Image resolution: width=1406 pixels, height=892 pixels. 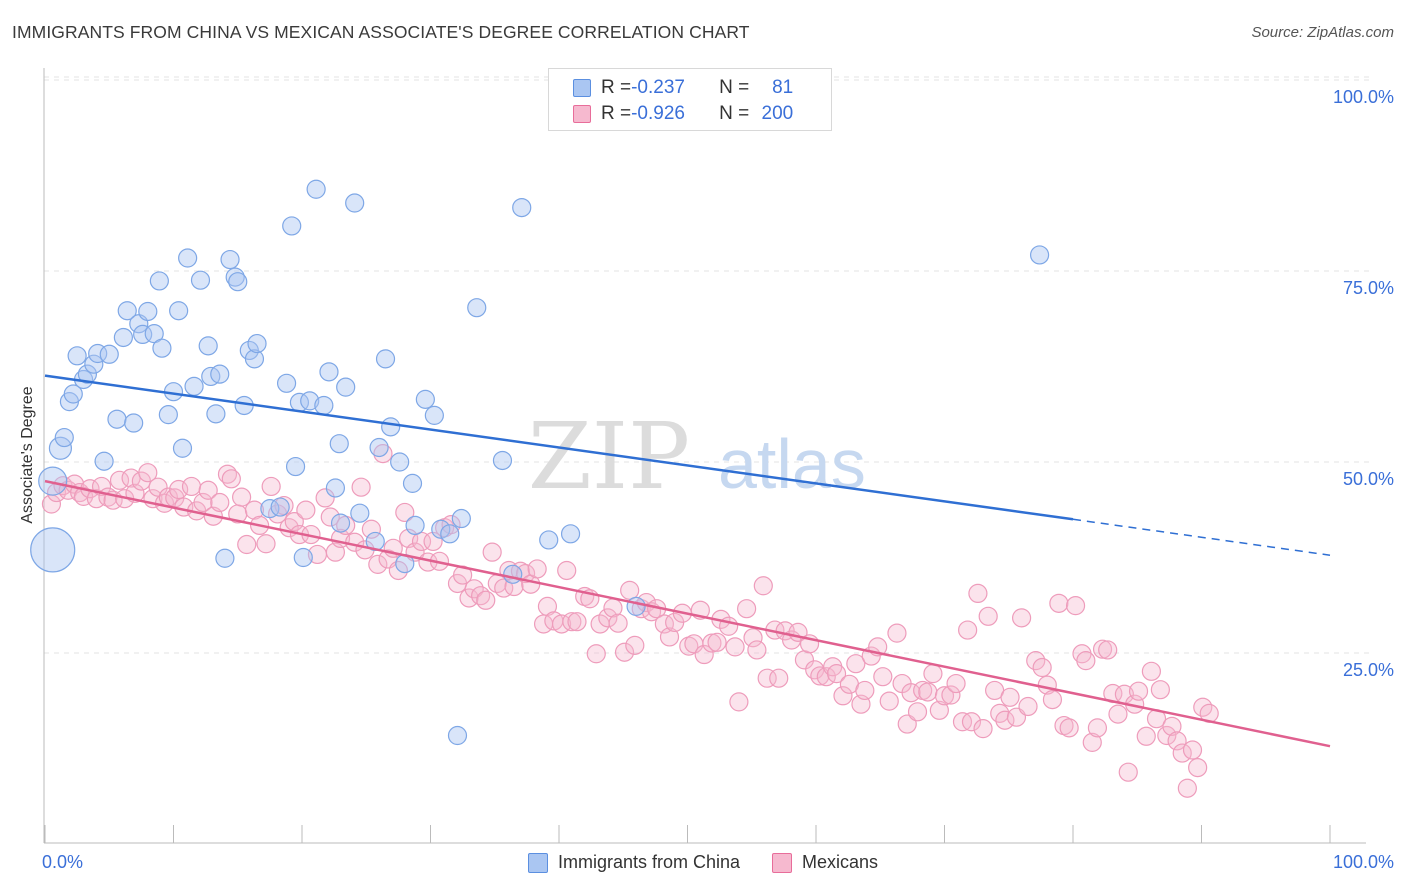 I want to click on watermark-zip: ZIP, so click(x=609, y=456).